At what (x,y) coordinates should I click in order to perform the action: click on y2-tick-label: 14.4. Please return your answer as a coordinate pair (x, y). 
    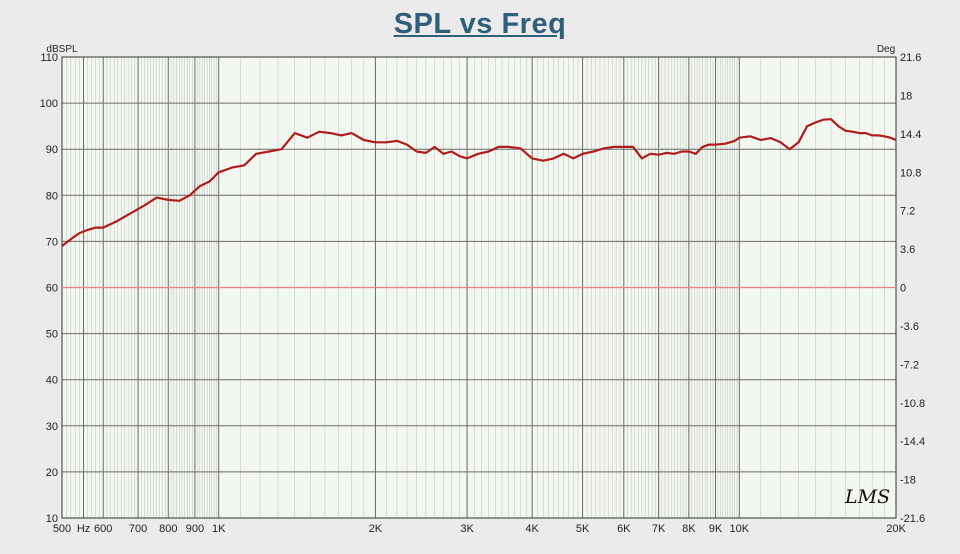
    Looking at the image, I should click on (910, 135).